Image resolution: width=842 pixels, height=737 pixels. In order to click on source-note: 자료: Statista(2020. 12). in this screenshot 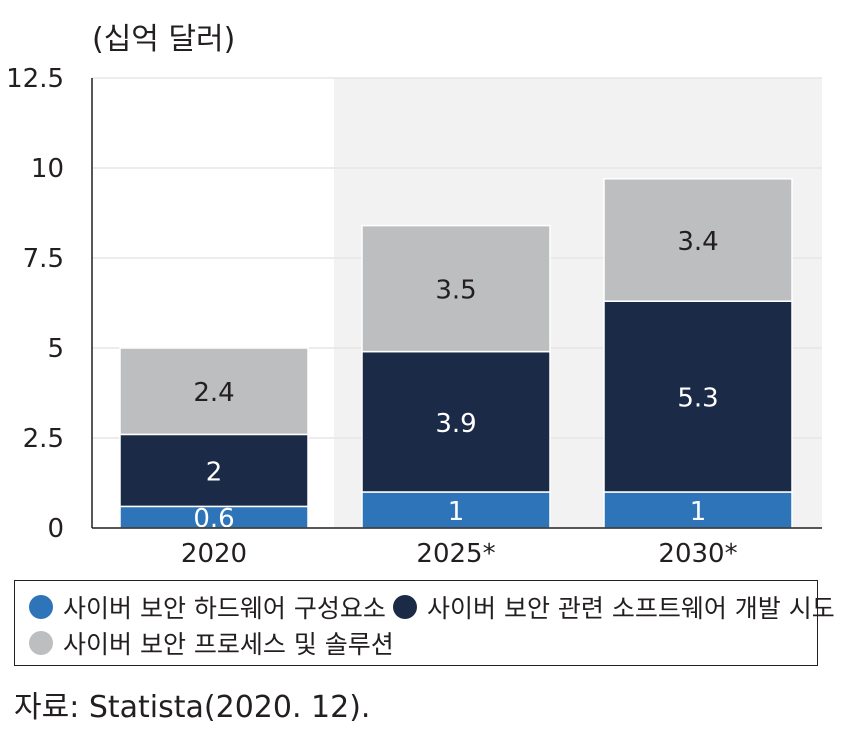, I will do `click(192, 707)`.